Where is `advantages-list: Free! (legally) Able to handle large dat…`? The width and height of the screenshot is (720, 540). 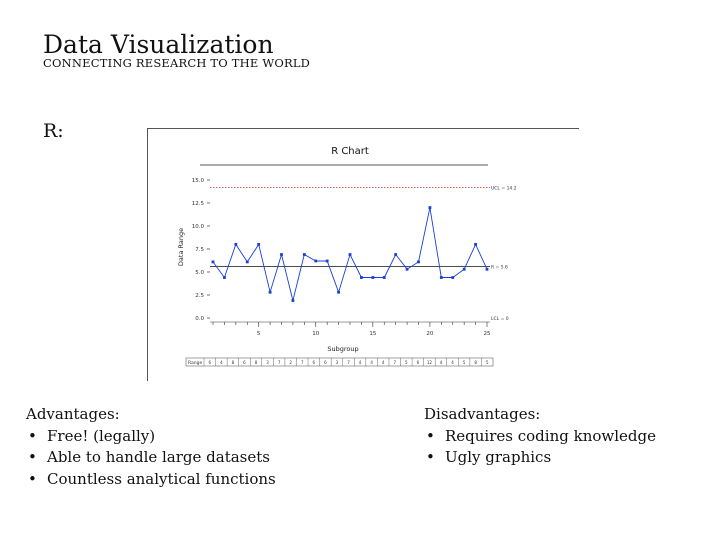 advantages-list: Free! (legally) Able to handle large dat… is located at coordinates (151, 458).